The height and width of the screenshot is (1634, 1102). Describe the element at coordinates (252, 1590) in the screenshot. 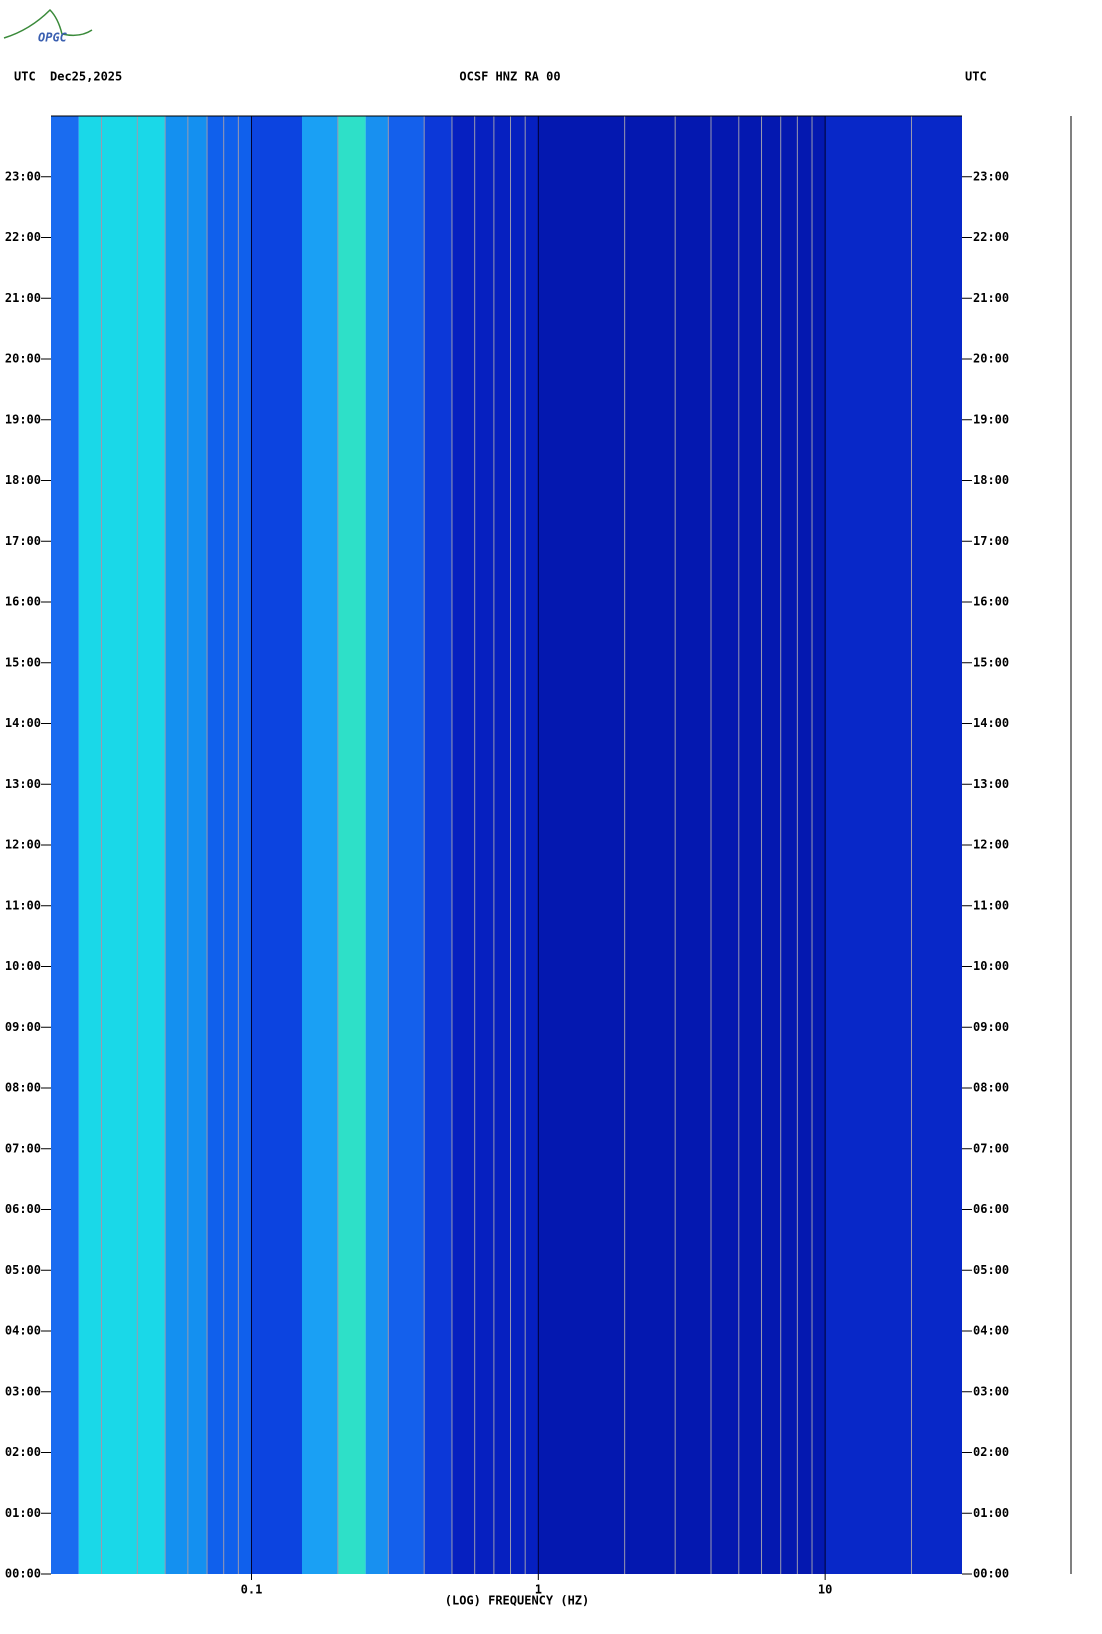

I see `x-tick-label: 0.1` at that location.